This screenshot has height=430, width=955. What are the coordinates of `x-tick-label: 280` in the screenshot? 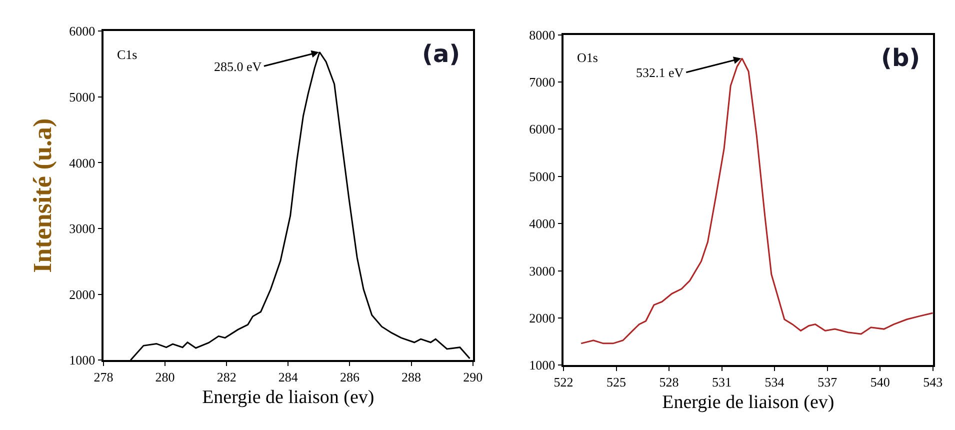 It's located at (165, 377).